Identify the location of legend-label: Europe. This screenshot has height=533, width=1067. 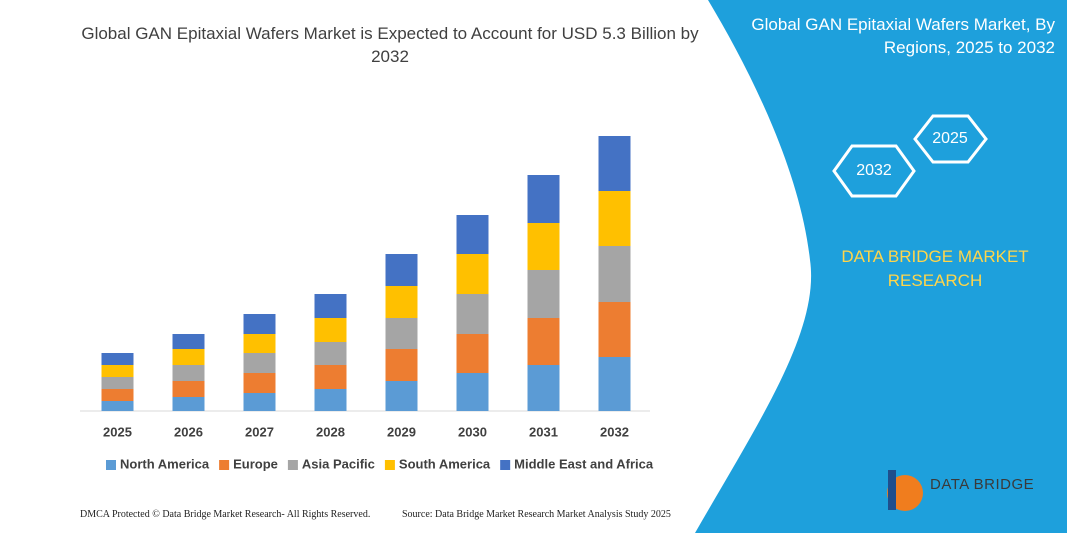
(255, 463).